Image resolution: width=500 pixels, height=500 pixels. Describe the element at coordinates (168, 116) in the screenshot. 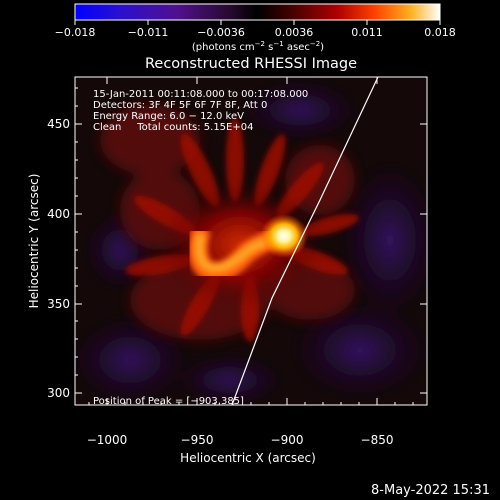

I see `info-energy-range: Energy Range: 6.0 − 12.0 keV` at that location.